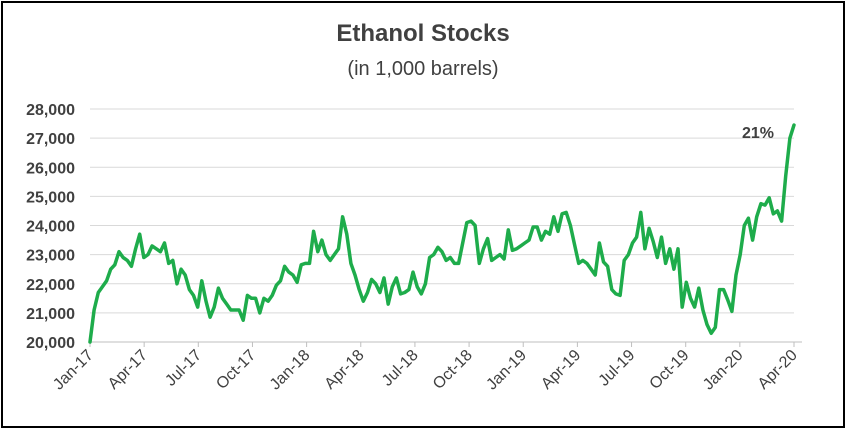  Describe the element at coordinates (128, 370) in the screenshot. I see `x-tick-label: Apr-17` at that location.